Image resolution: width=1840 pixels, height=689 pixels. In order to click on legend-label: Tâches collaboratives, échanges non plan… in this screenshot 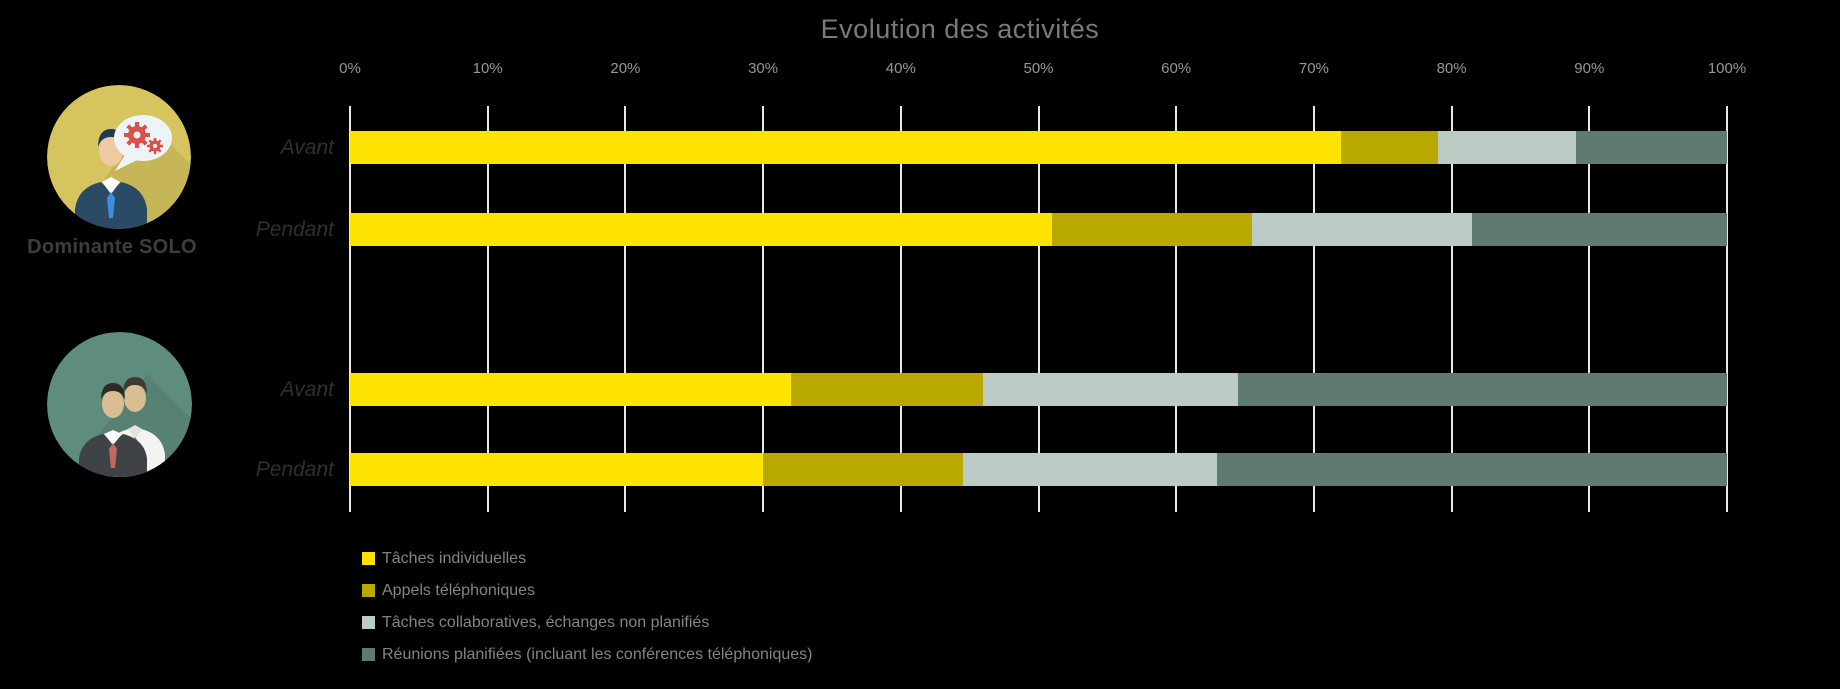, I will do `click(546, 622)`.